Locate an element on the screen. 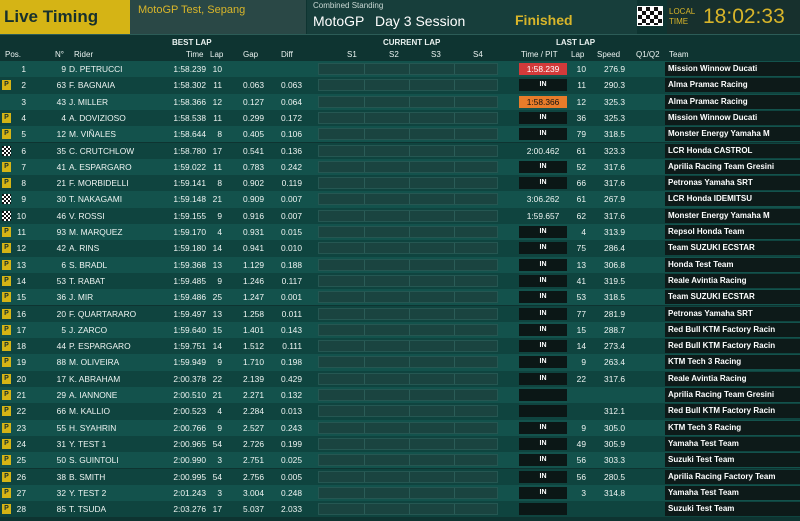 The height and width of the screenshot is (521, 800). rider-name: B. SMITH is located at coordinates (87, 476).